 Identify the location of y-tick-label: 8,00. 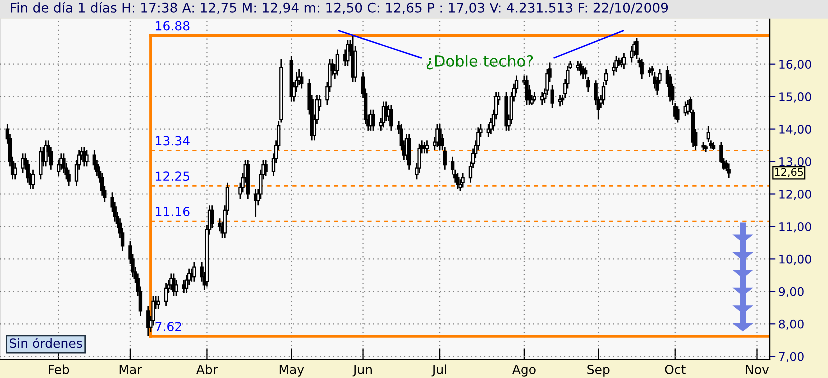
(791, 325).